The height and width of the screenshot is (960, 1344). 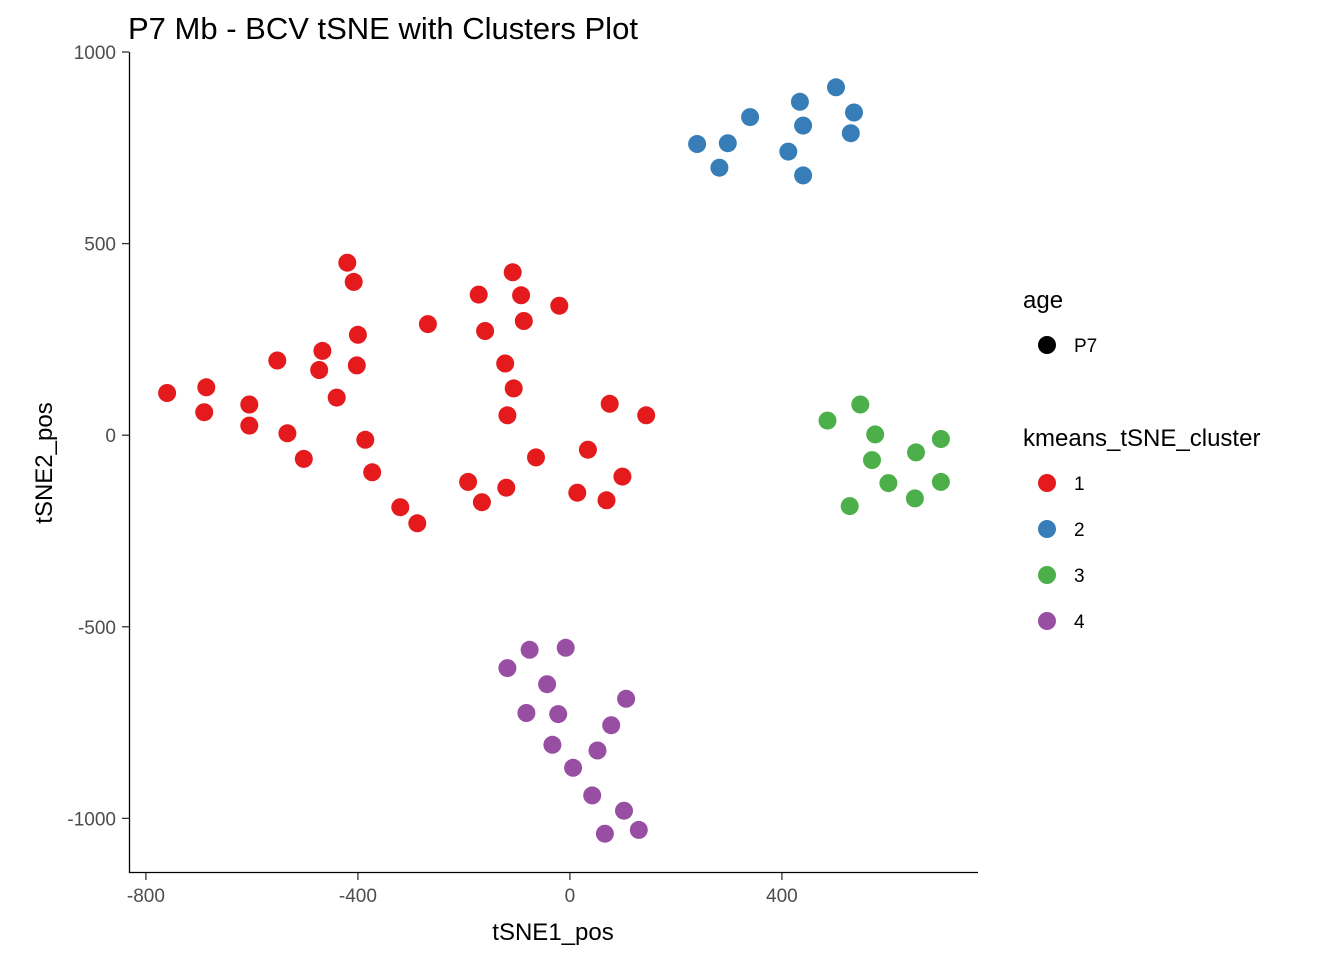 I want to click on y-tick-label: -500, so click(x=97, y=628).